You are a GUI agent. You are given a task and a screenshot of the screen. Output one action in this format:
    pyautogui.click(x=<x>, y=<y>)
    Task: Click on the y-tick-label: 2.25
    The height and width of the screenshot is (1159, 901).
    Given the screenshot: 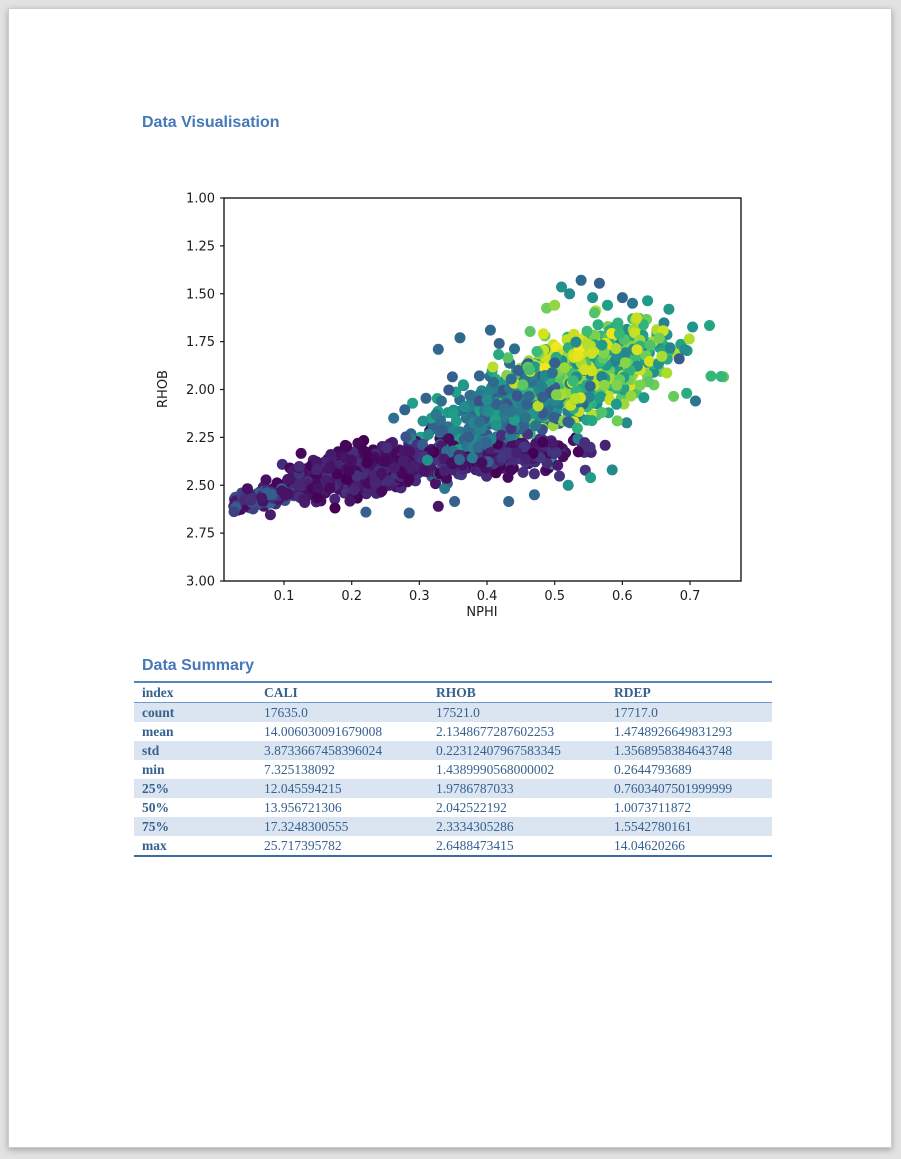 What is the action you would take?
    pyautogui.click(x=200, y=438)
    